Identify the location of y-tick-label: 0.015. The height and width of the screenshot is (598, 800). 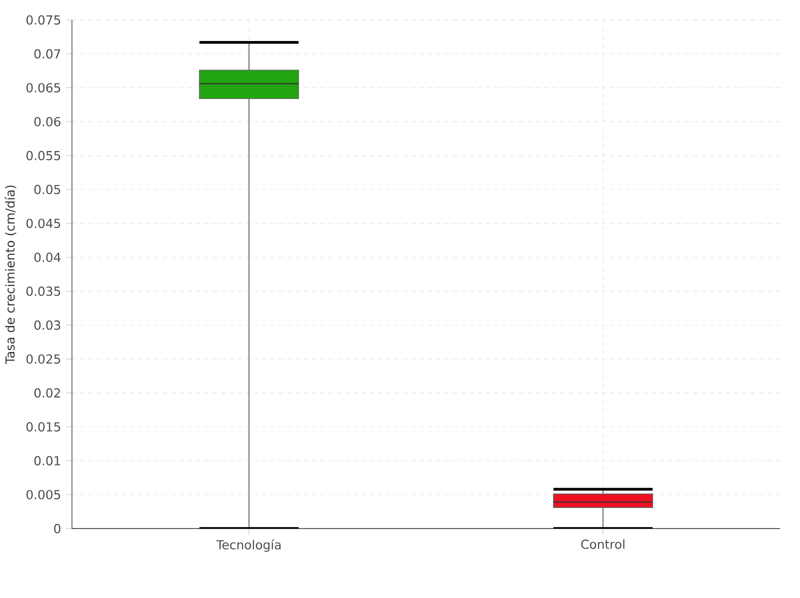
(43, 427).